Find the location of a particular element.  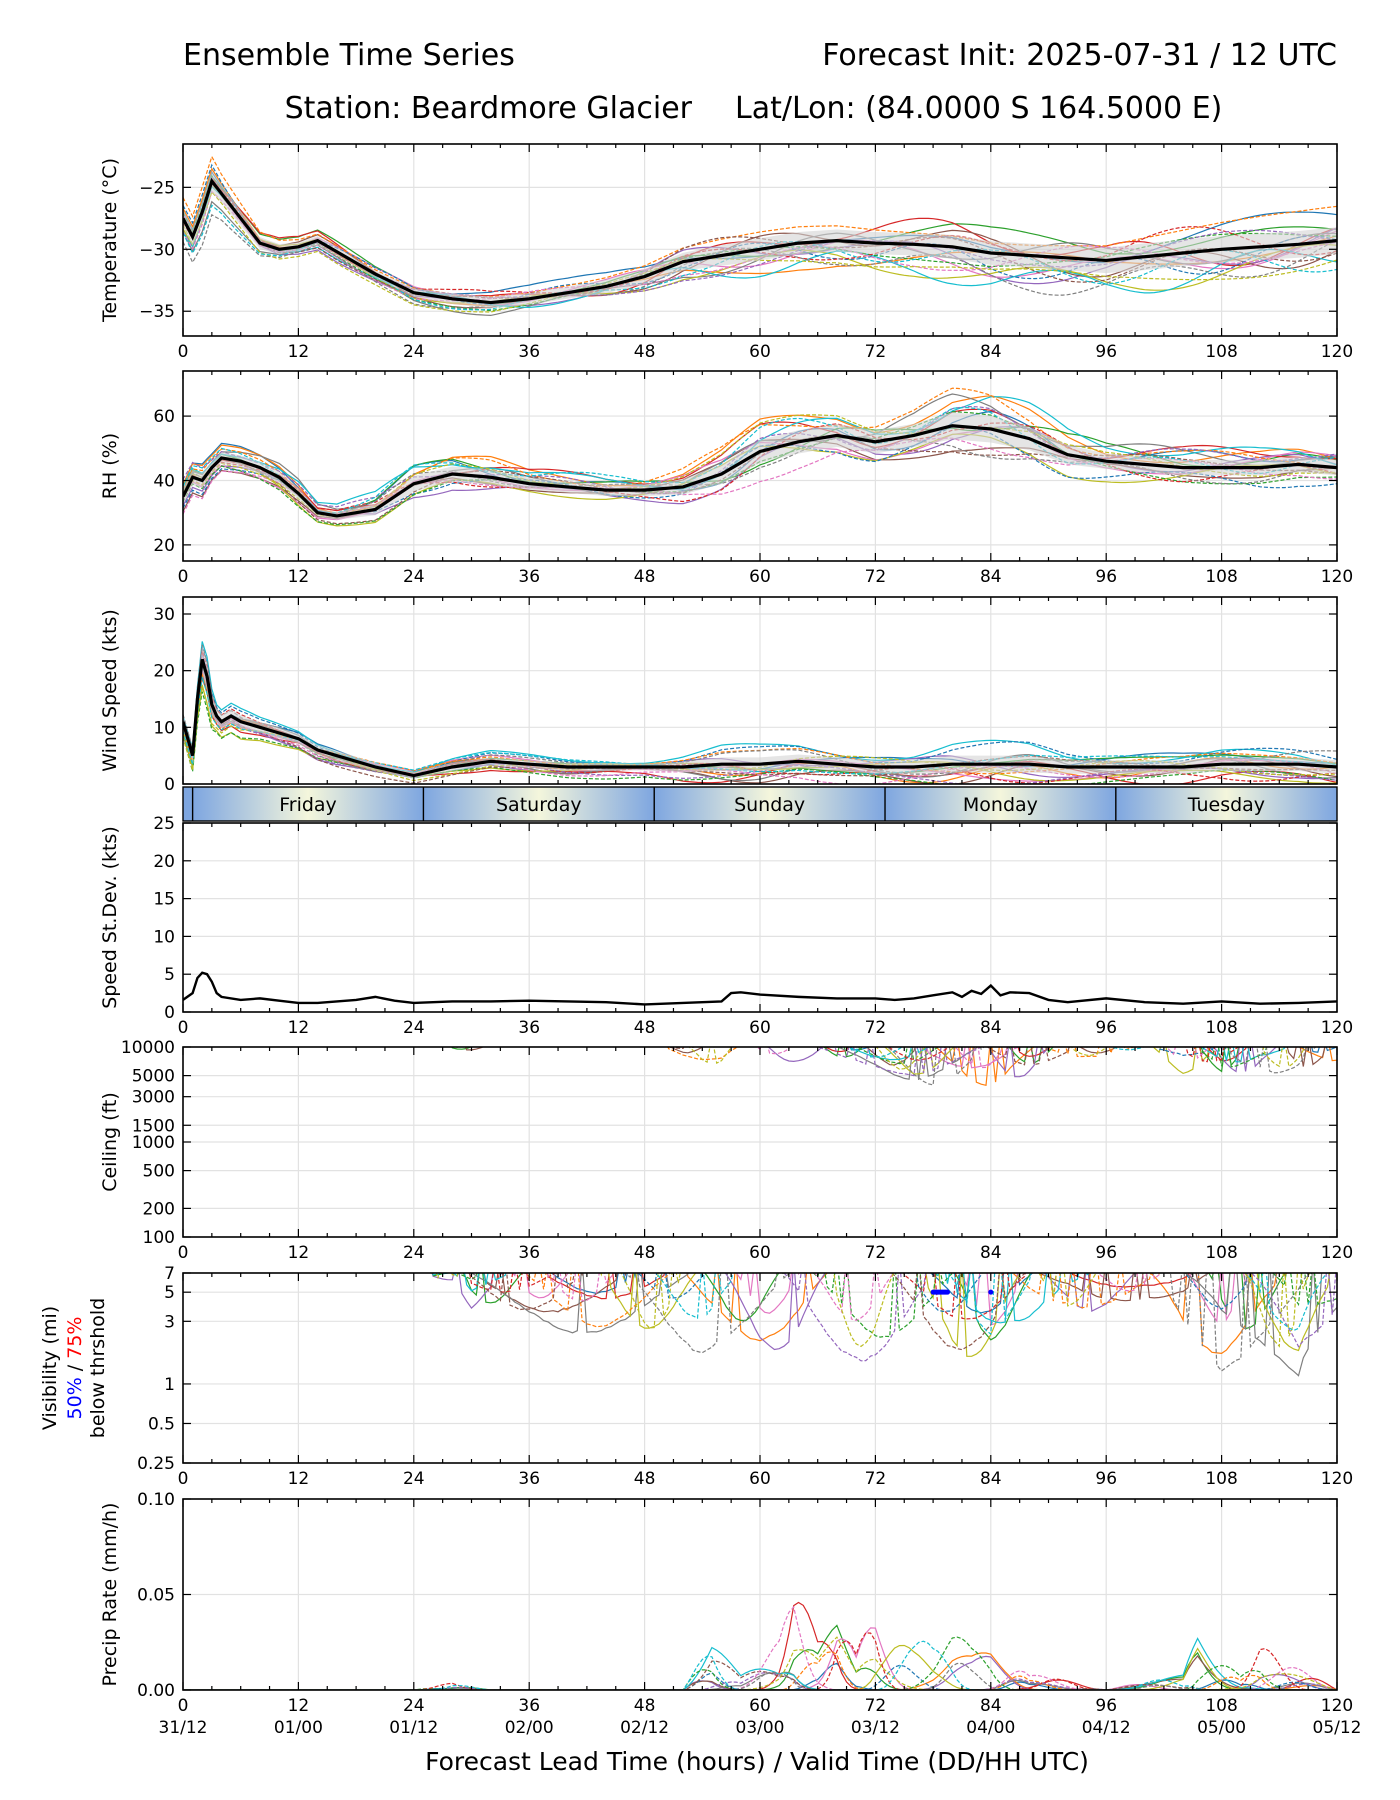

precip-rate-xtick-label-7: 84 is located at coordinates (991, 1706).